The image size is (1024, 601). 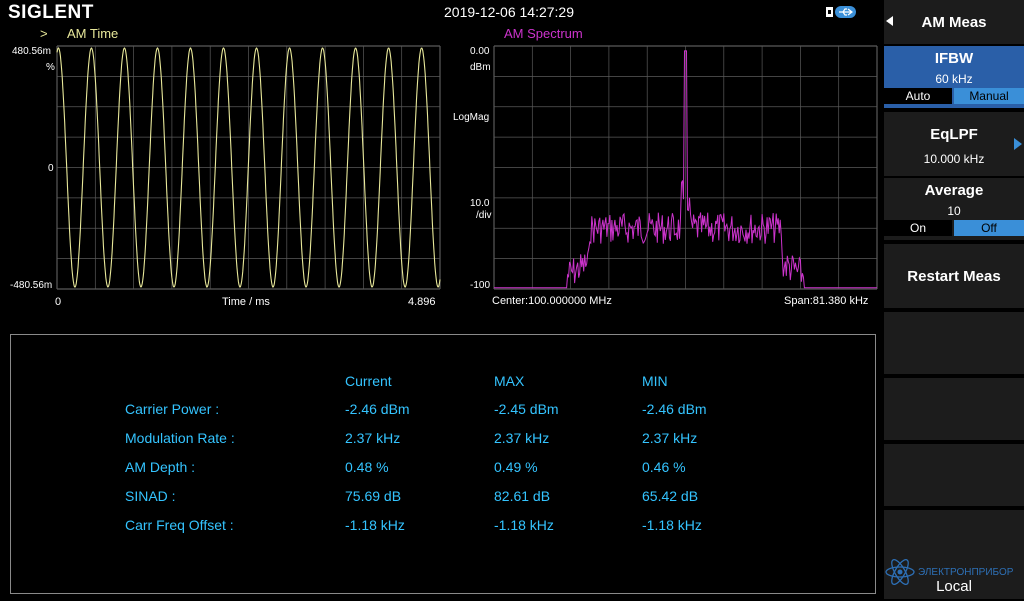 I want to click on row-max: 82.61 dB, so click(x=522, y=496).